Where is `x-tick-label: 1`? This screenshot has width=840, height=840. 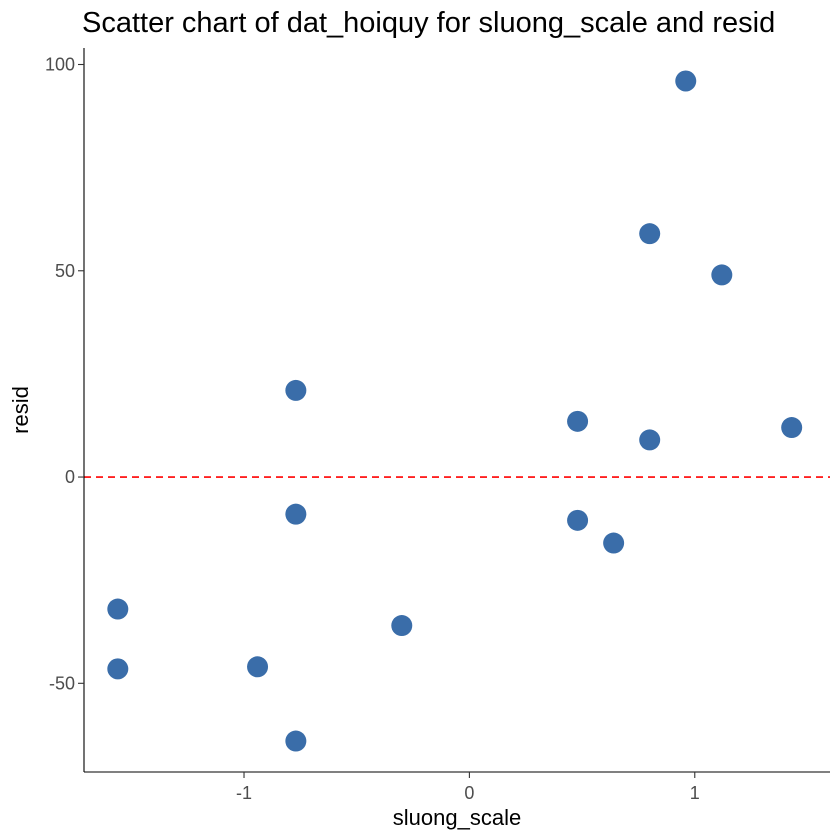
x-tick-label: 1 is located at coordinates (695, 793).